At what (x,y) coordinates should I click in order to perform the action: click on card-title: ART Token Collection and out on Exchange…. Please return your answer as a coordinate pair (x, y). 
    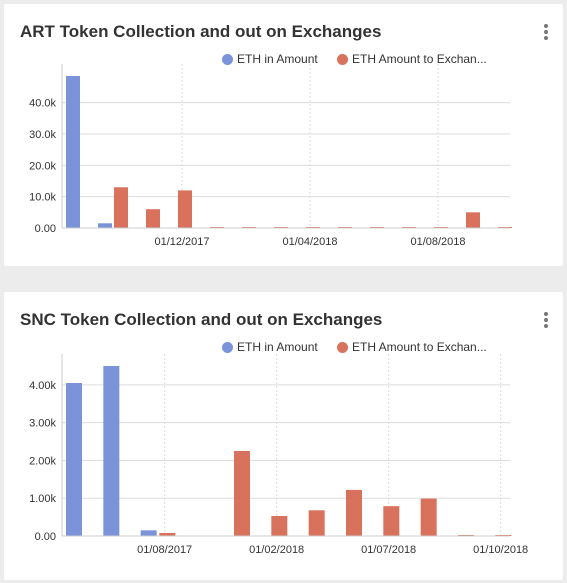
    Looking at the image, I should click on (201, 31).